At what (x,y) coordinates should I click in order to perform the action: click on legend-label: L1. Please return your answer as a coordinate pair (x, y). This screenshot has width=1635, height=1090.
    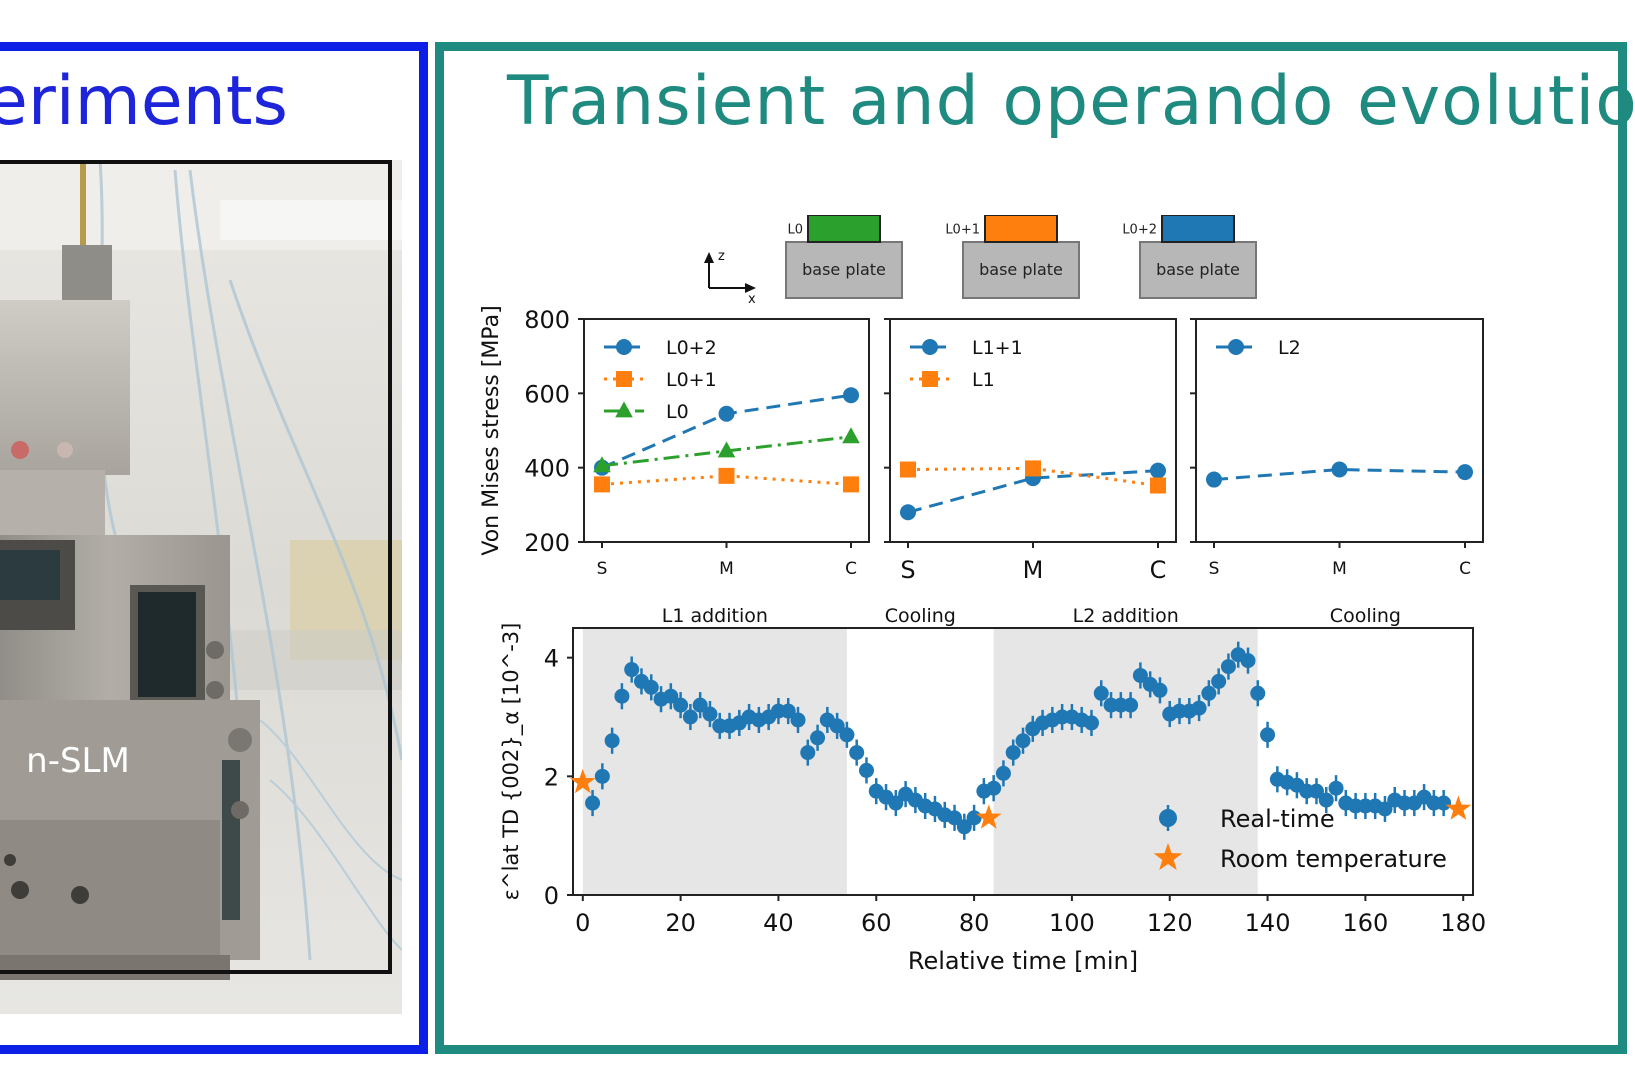
    Looking at the image, I should click on (983, 380).